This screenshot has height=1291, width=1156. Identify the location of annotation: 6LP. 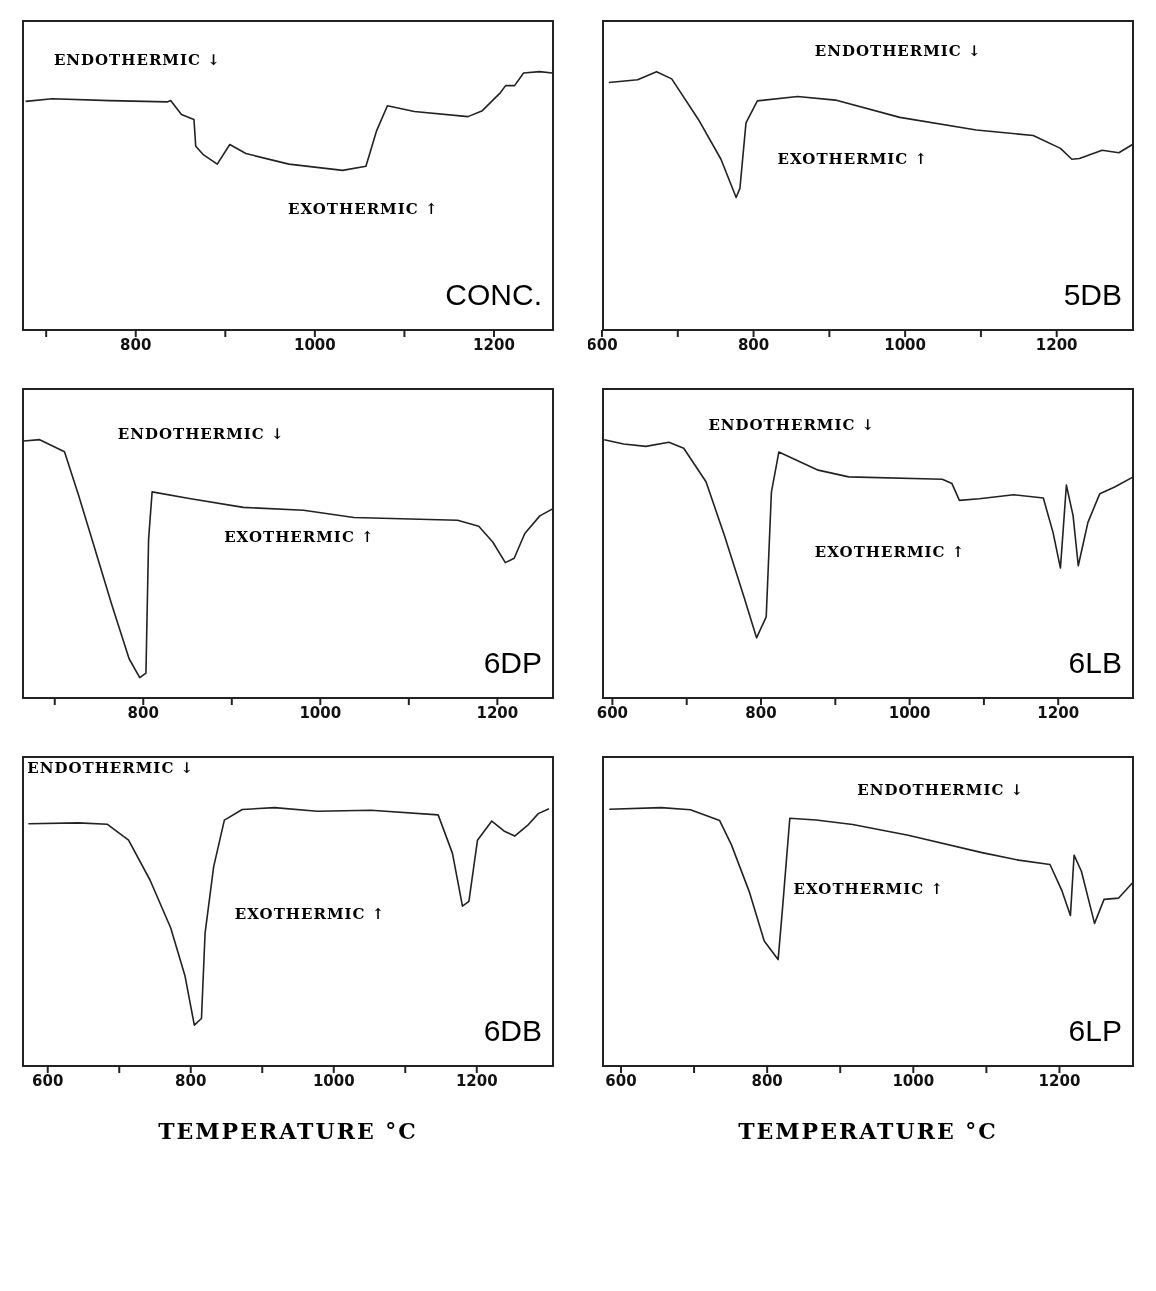
(1095, 1031).